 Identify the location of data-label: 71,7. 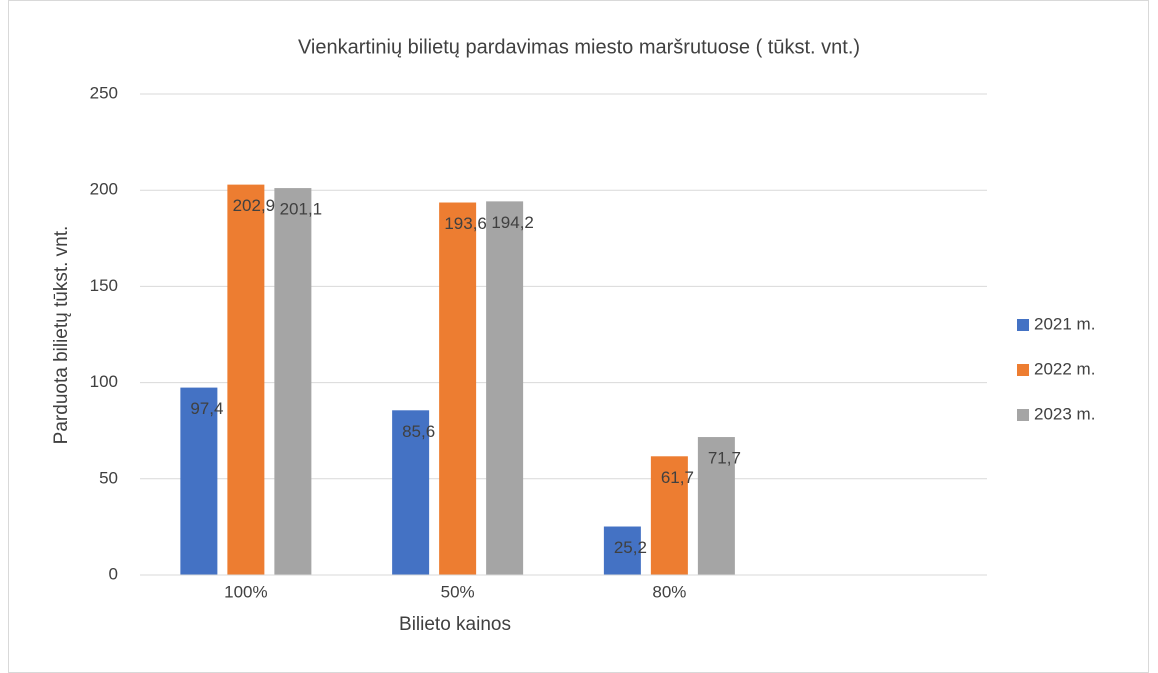
(724, 458).